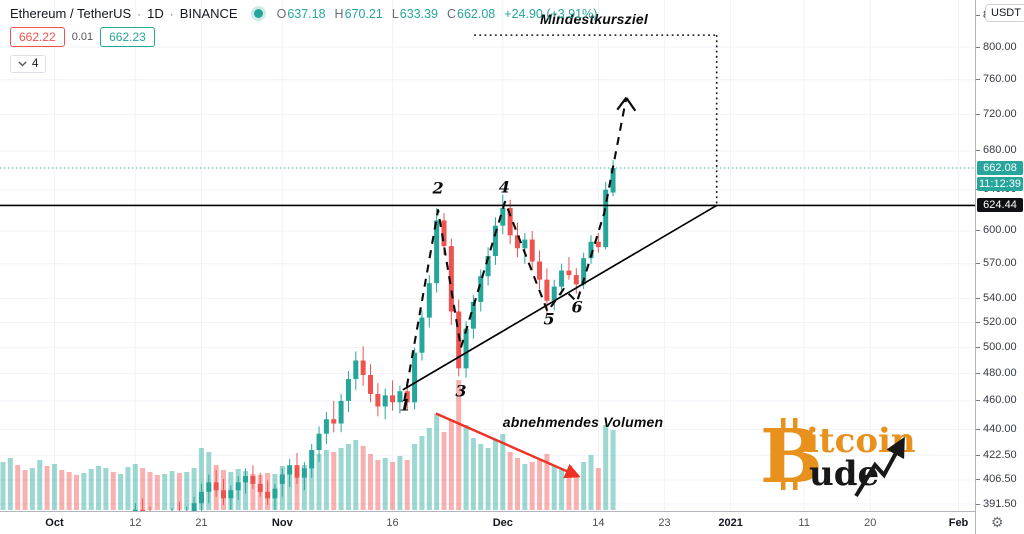  What do you see at coordinates (996, 503) in the screenshot?
I see `price-tick-label: 391.50` at bounding box center [996, 503].